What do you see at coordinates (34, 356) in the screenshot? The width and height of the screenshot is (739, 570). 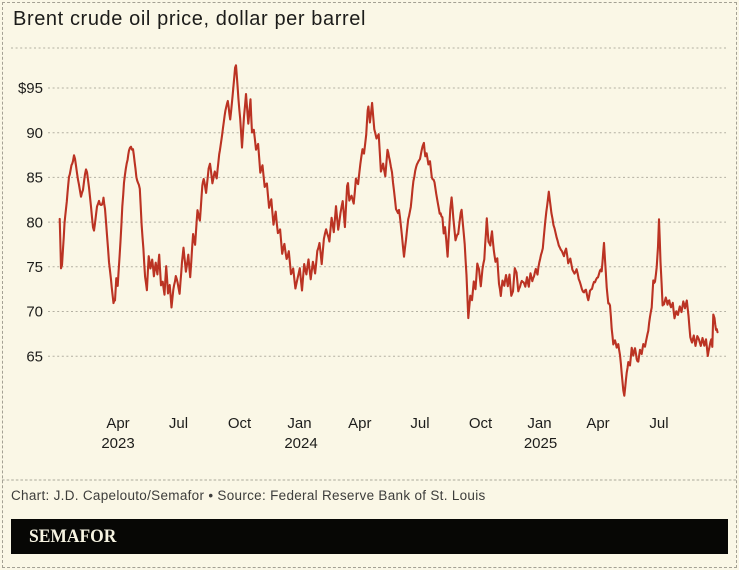 I see `svg-text: 65` at bounding box center [34, 356].